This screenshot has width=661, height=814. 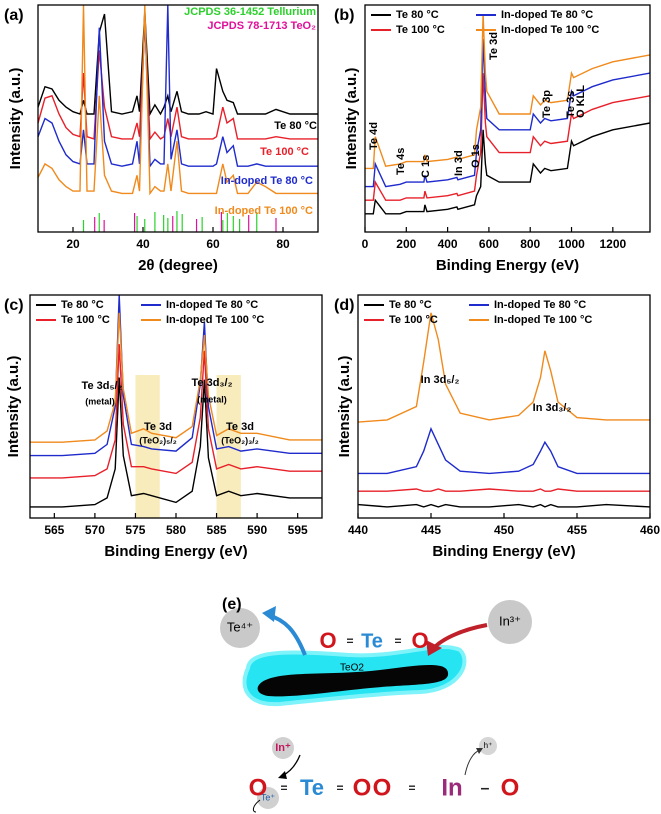 What do you see at coordinates (358, 530) in the screenshot?
I see `x-tick-label: 440` at bounding box center [358, 530].